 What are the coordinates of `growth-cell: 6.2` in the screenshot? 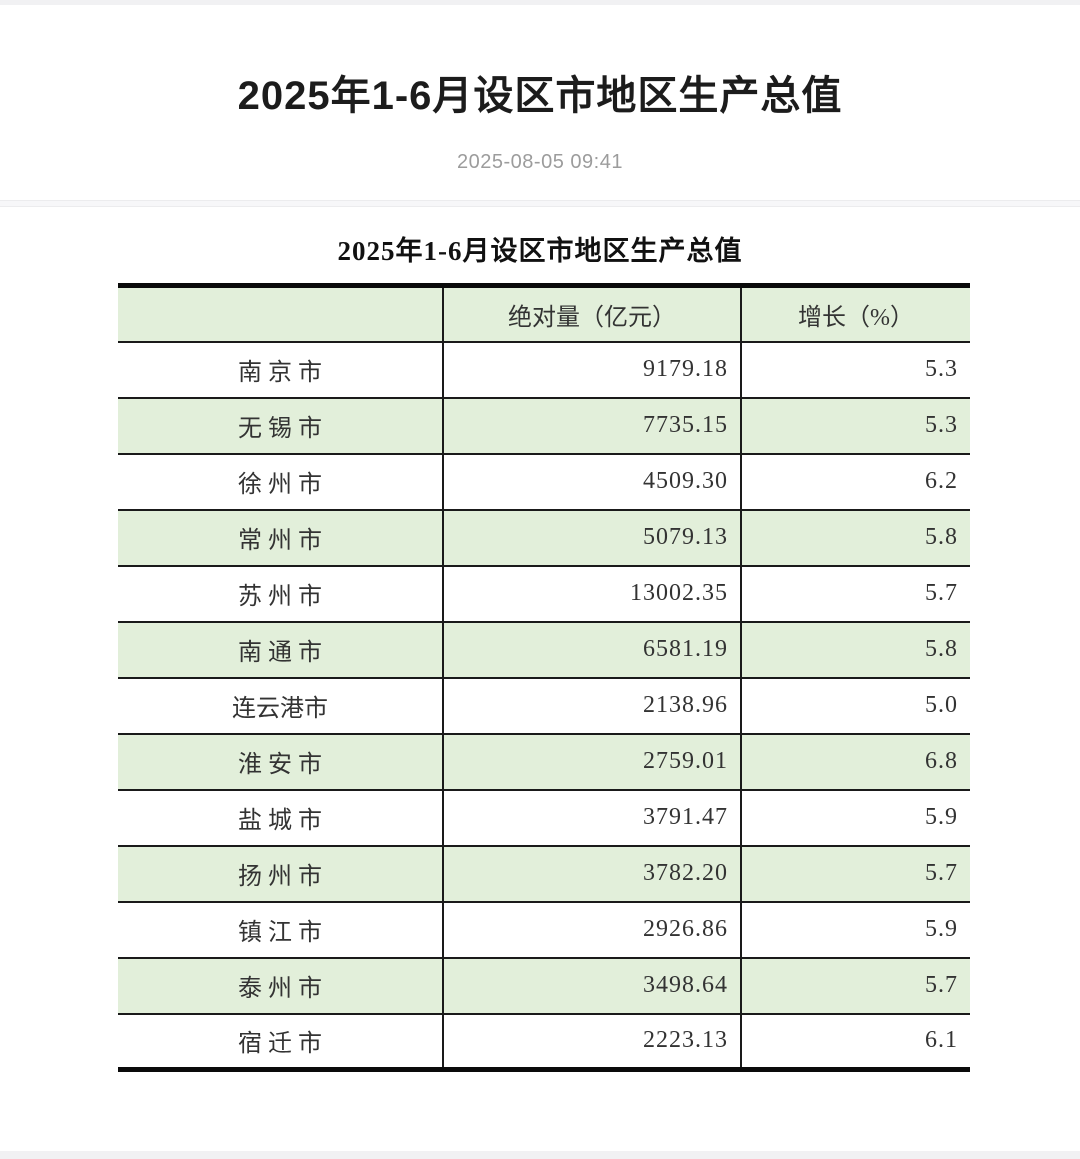 It's located at (941, 481).